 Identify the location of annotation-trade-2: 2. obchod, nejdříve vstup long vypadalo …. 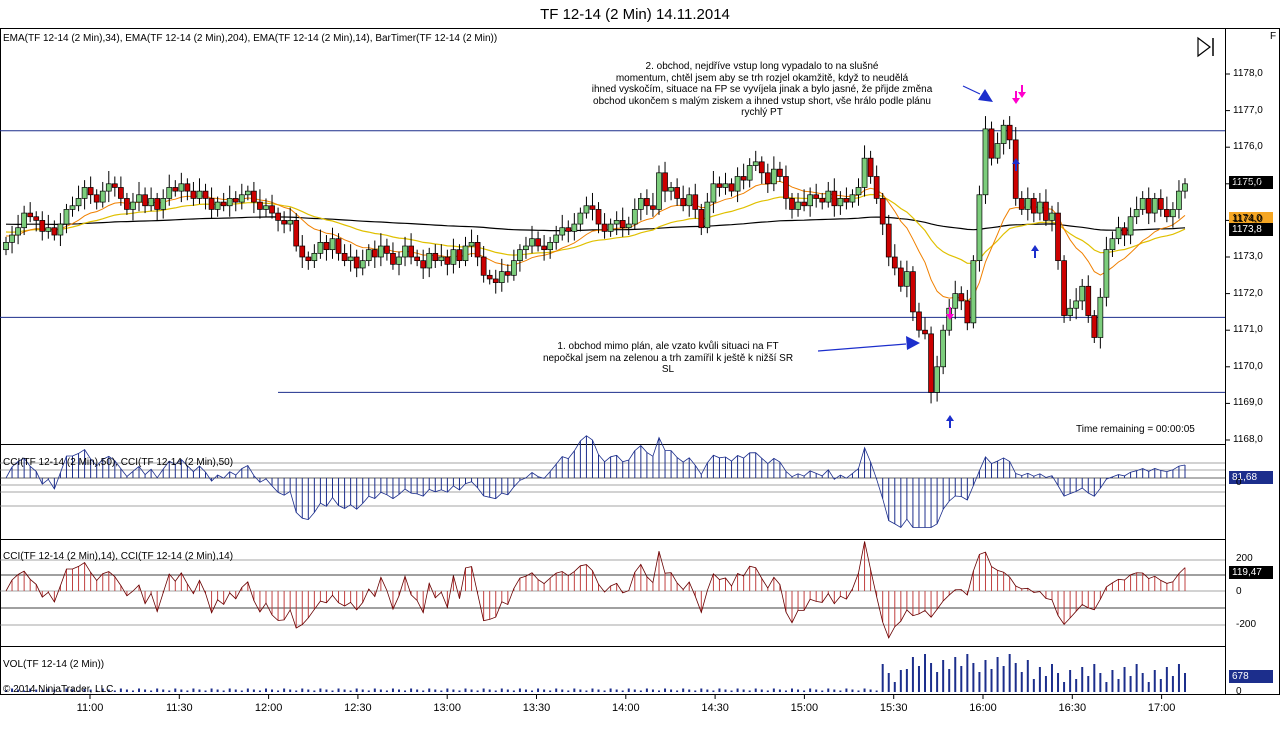
(762, 90).